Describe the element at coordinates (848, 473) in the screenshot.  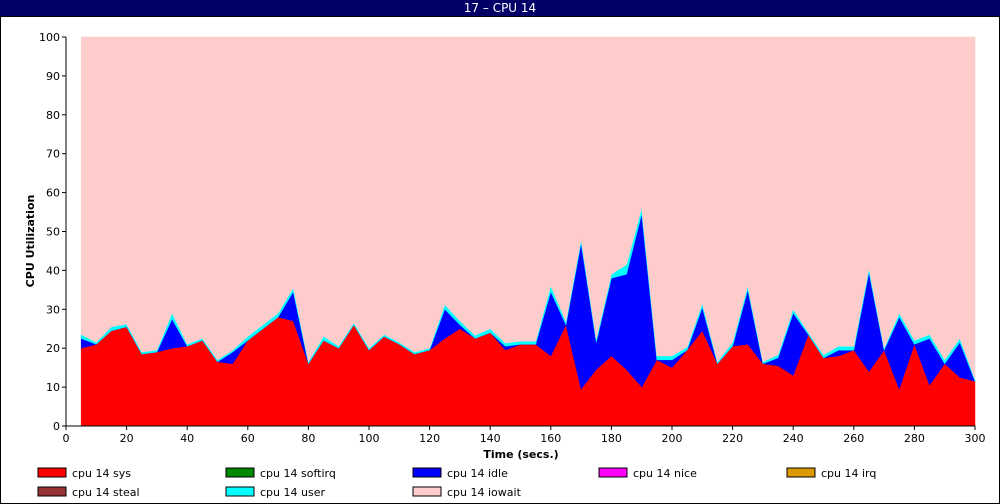
I see `legend-label: cpu 14 irq` at that location.